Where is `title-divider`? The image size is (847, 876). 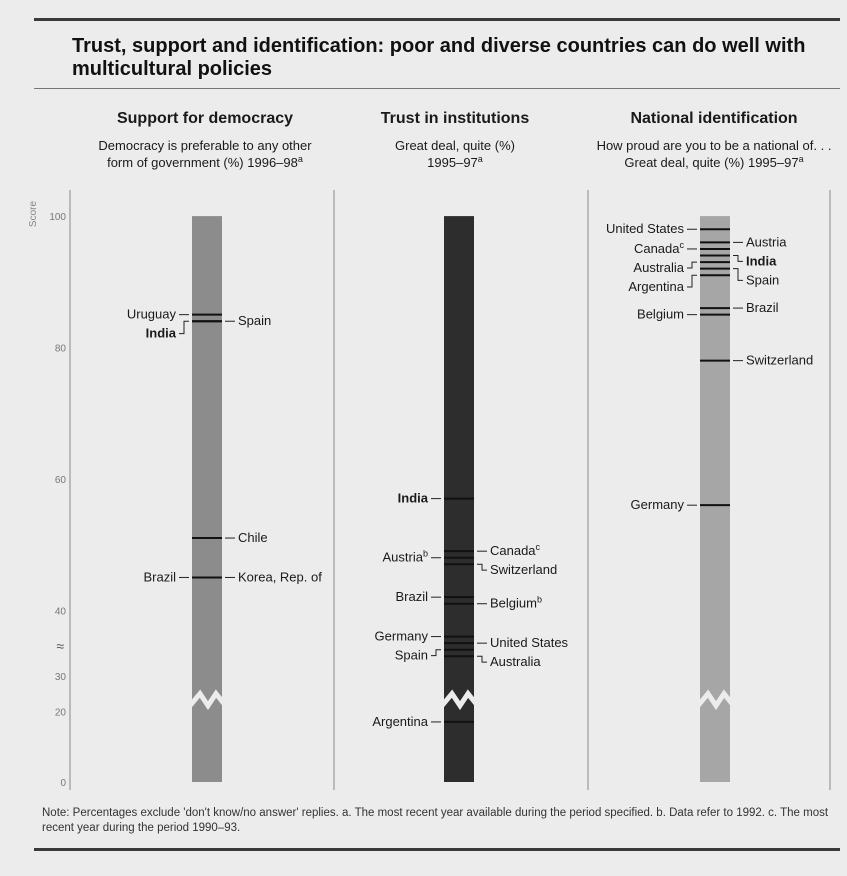 title-divider is located at coordinates (437, 88).